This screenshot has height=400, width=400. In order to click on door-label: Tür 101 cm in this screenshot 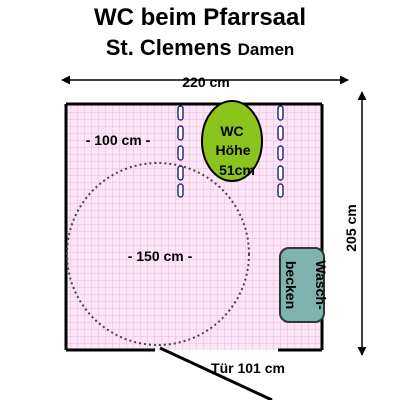, I will do `click(248, 368)`.